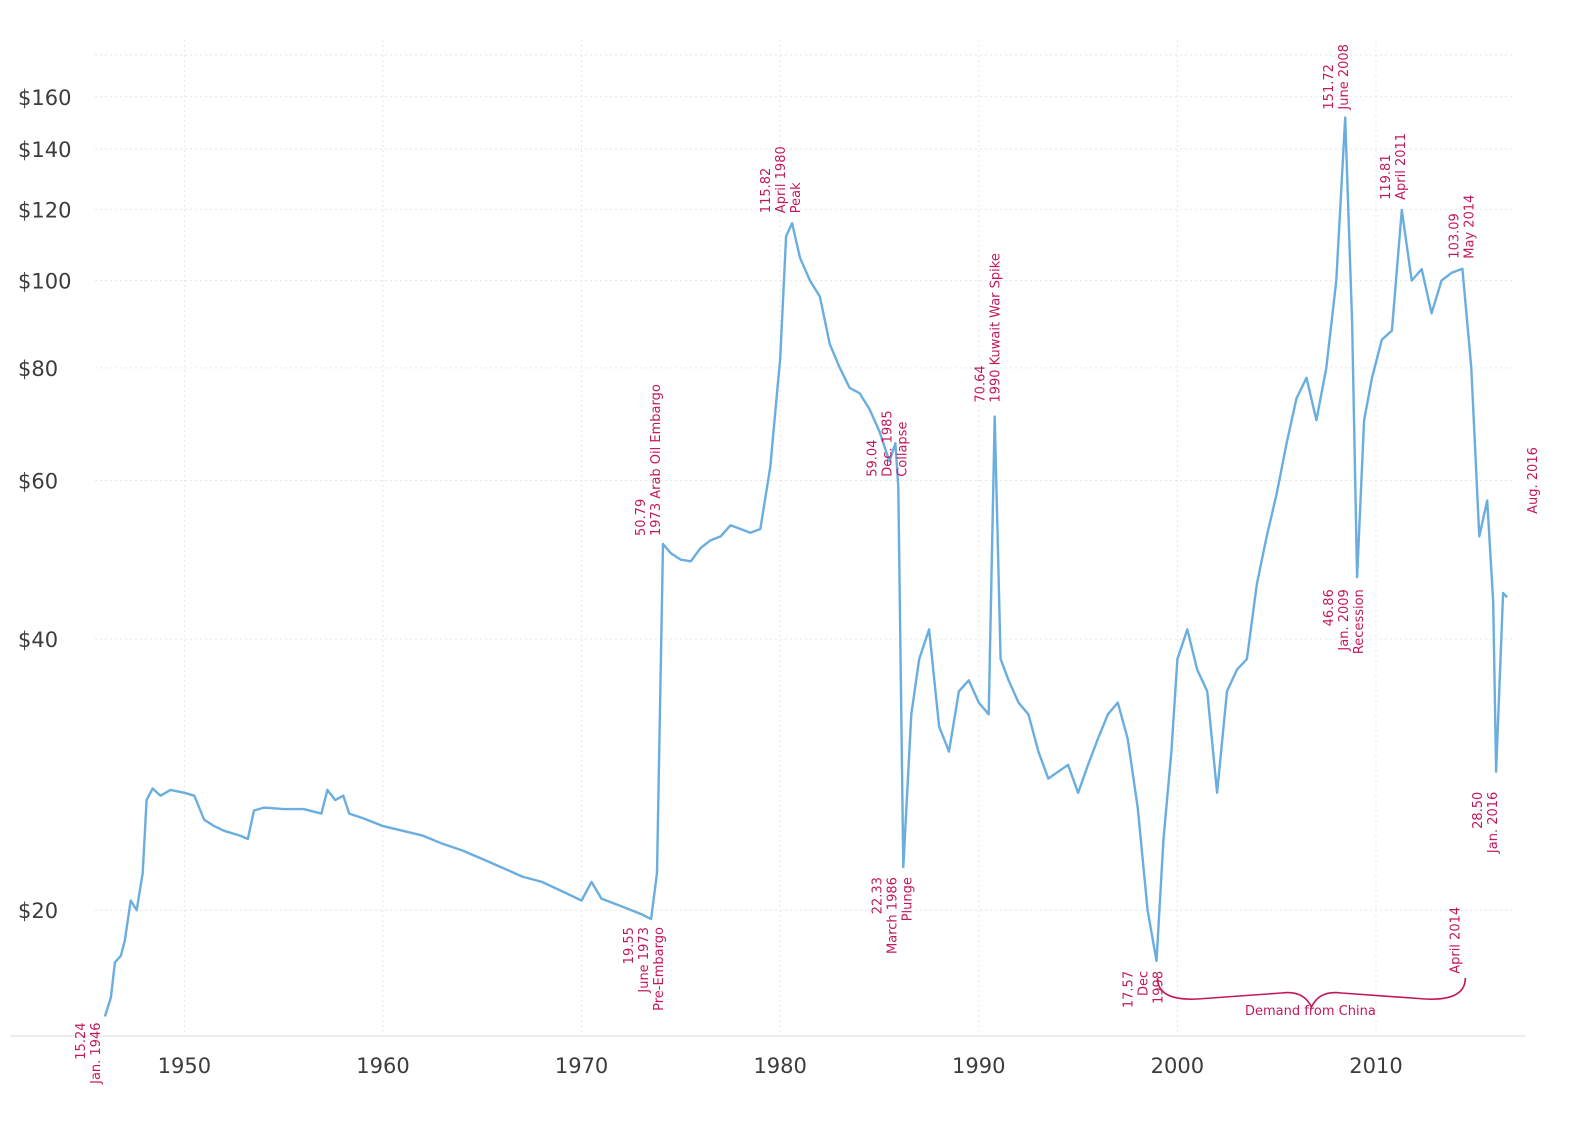 This screenshot has height=1129, width=1587. I want to click on annotation-line: 19.55, so click(629, 945).